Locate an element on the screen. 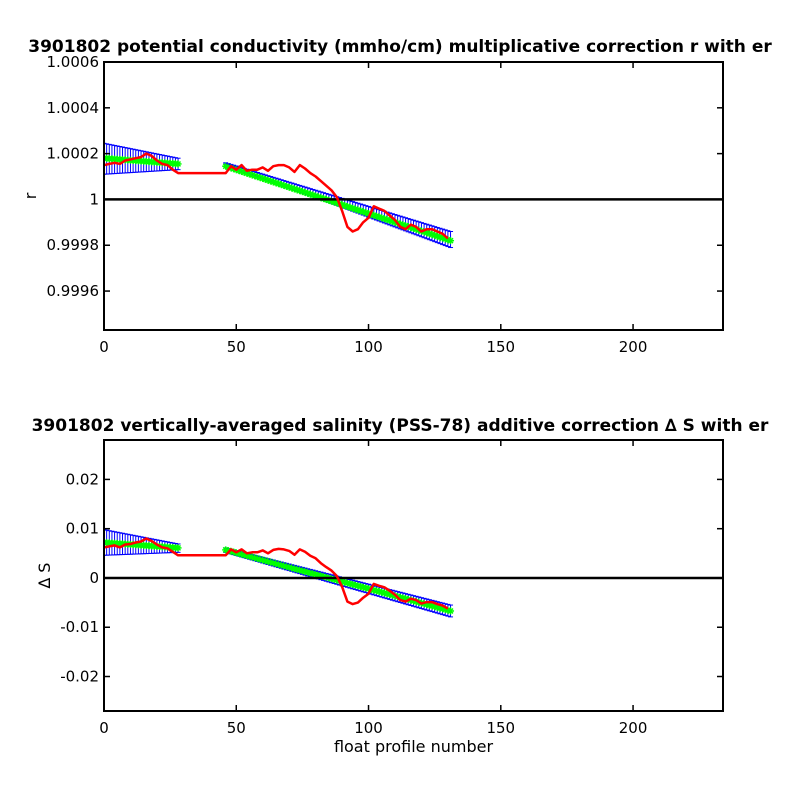  bottom-plot-area is located at coordinates (413, 573).